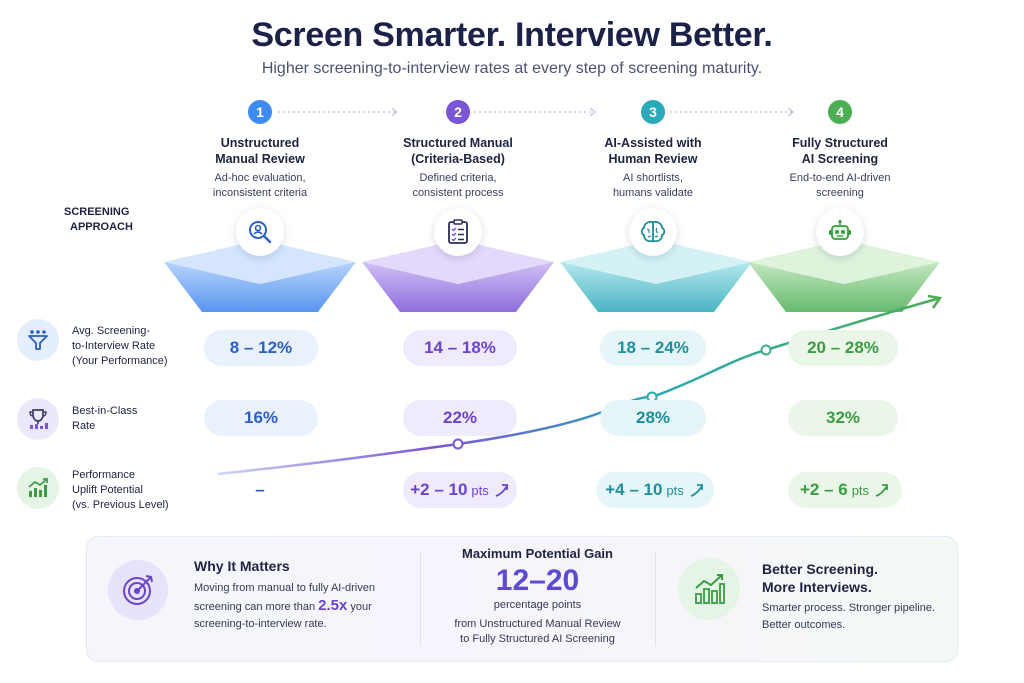 This screenshot has height=683, width=1024. What do you see at coordinates (537, 580) in the screenshot?
I see `max-gain-value: 12–20` at bounding box center [537, 580].